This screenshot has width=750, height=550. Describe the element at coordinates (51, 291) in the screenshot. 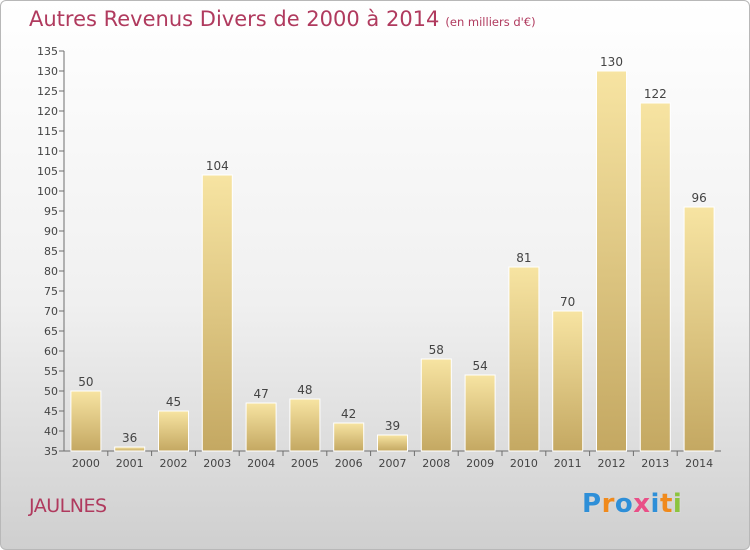

I see `y-tick-label: 75` at that location.